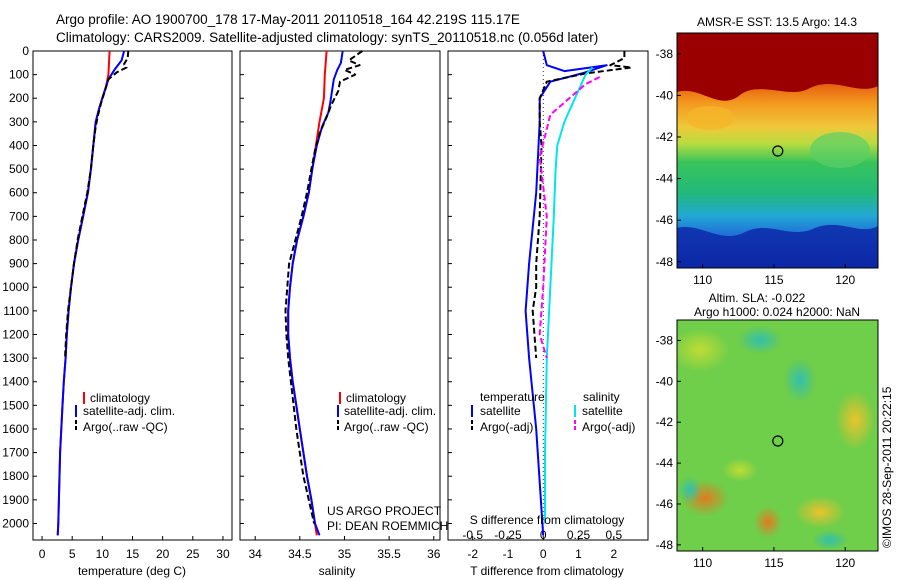 Image resolution: width=900 pixels, height=580 pixels. What do you see at coordinates (15, 334) in the screenshot?
I see `depth-tick-label: 1200` at bounding box center [15, 334].